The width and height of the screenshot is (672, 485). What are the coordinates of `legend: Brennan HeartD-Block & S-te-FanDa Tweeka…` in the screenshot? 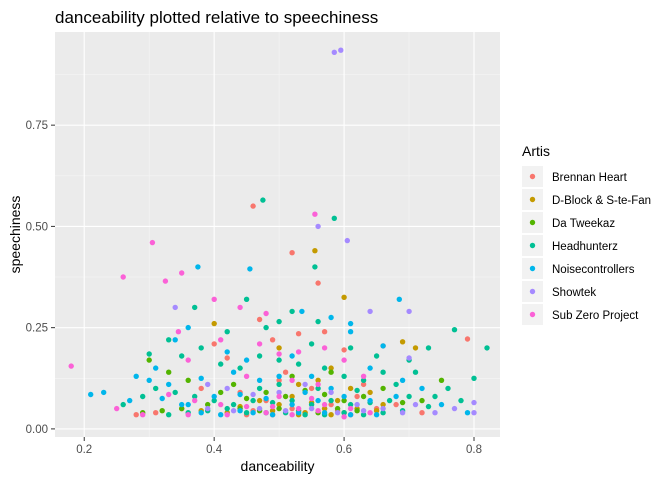 It's located at (586, 245).